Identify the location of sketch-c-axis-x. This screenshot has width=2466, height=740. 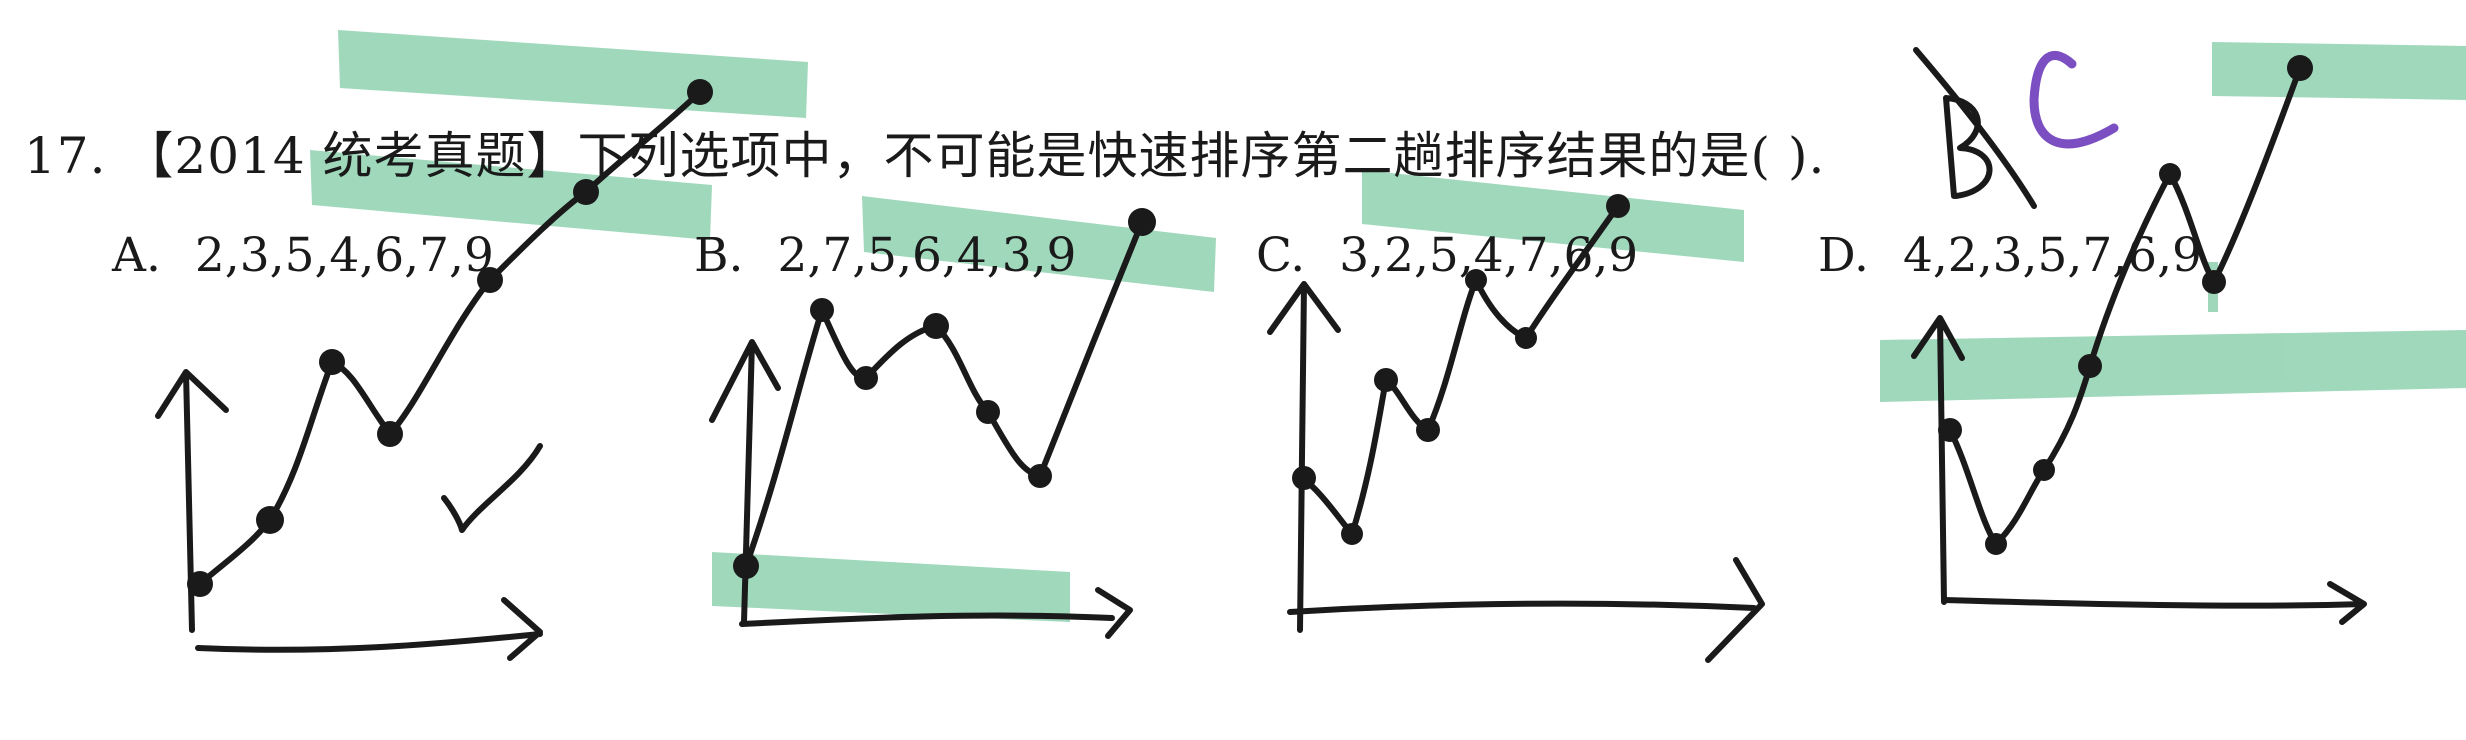
(1526, 610).